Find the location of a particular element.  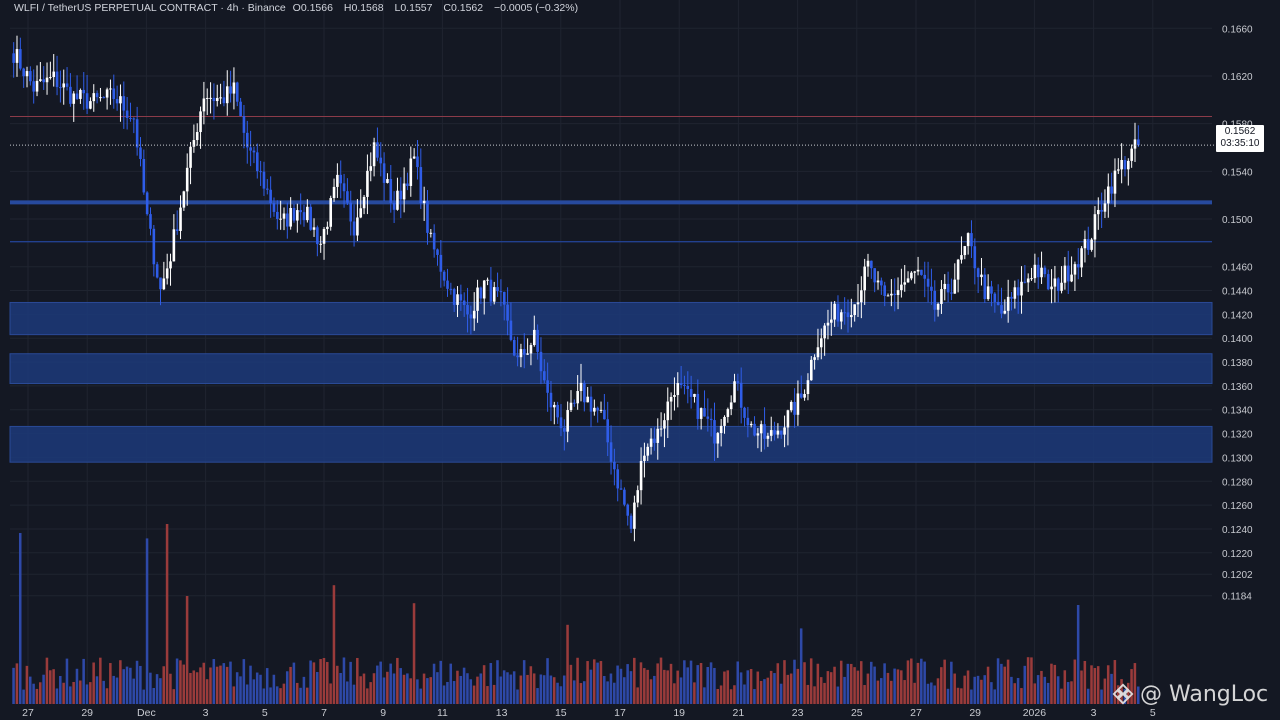

close-value: 0.1562 is located at coordinates (467, 8).